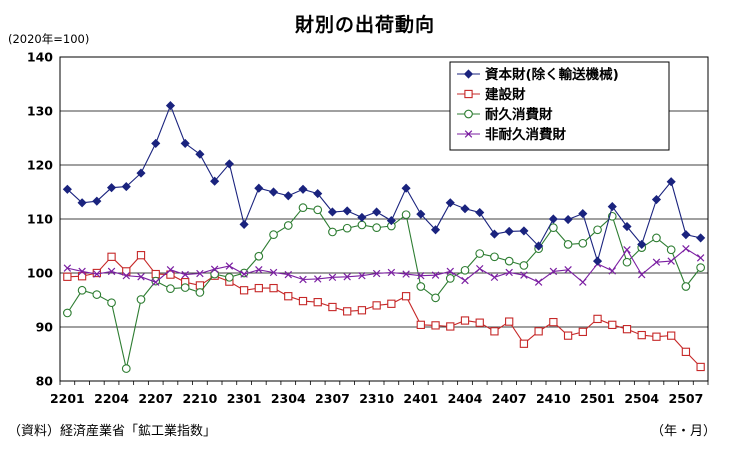  Describe the element at coordinates (40, 165) in the screenshot. I see `y-tick-label: 120` at that location.